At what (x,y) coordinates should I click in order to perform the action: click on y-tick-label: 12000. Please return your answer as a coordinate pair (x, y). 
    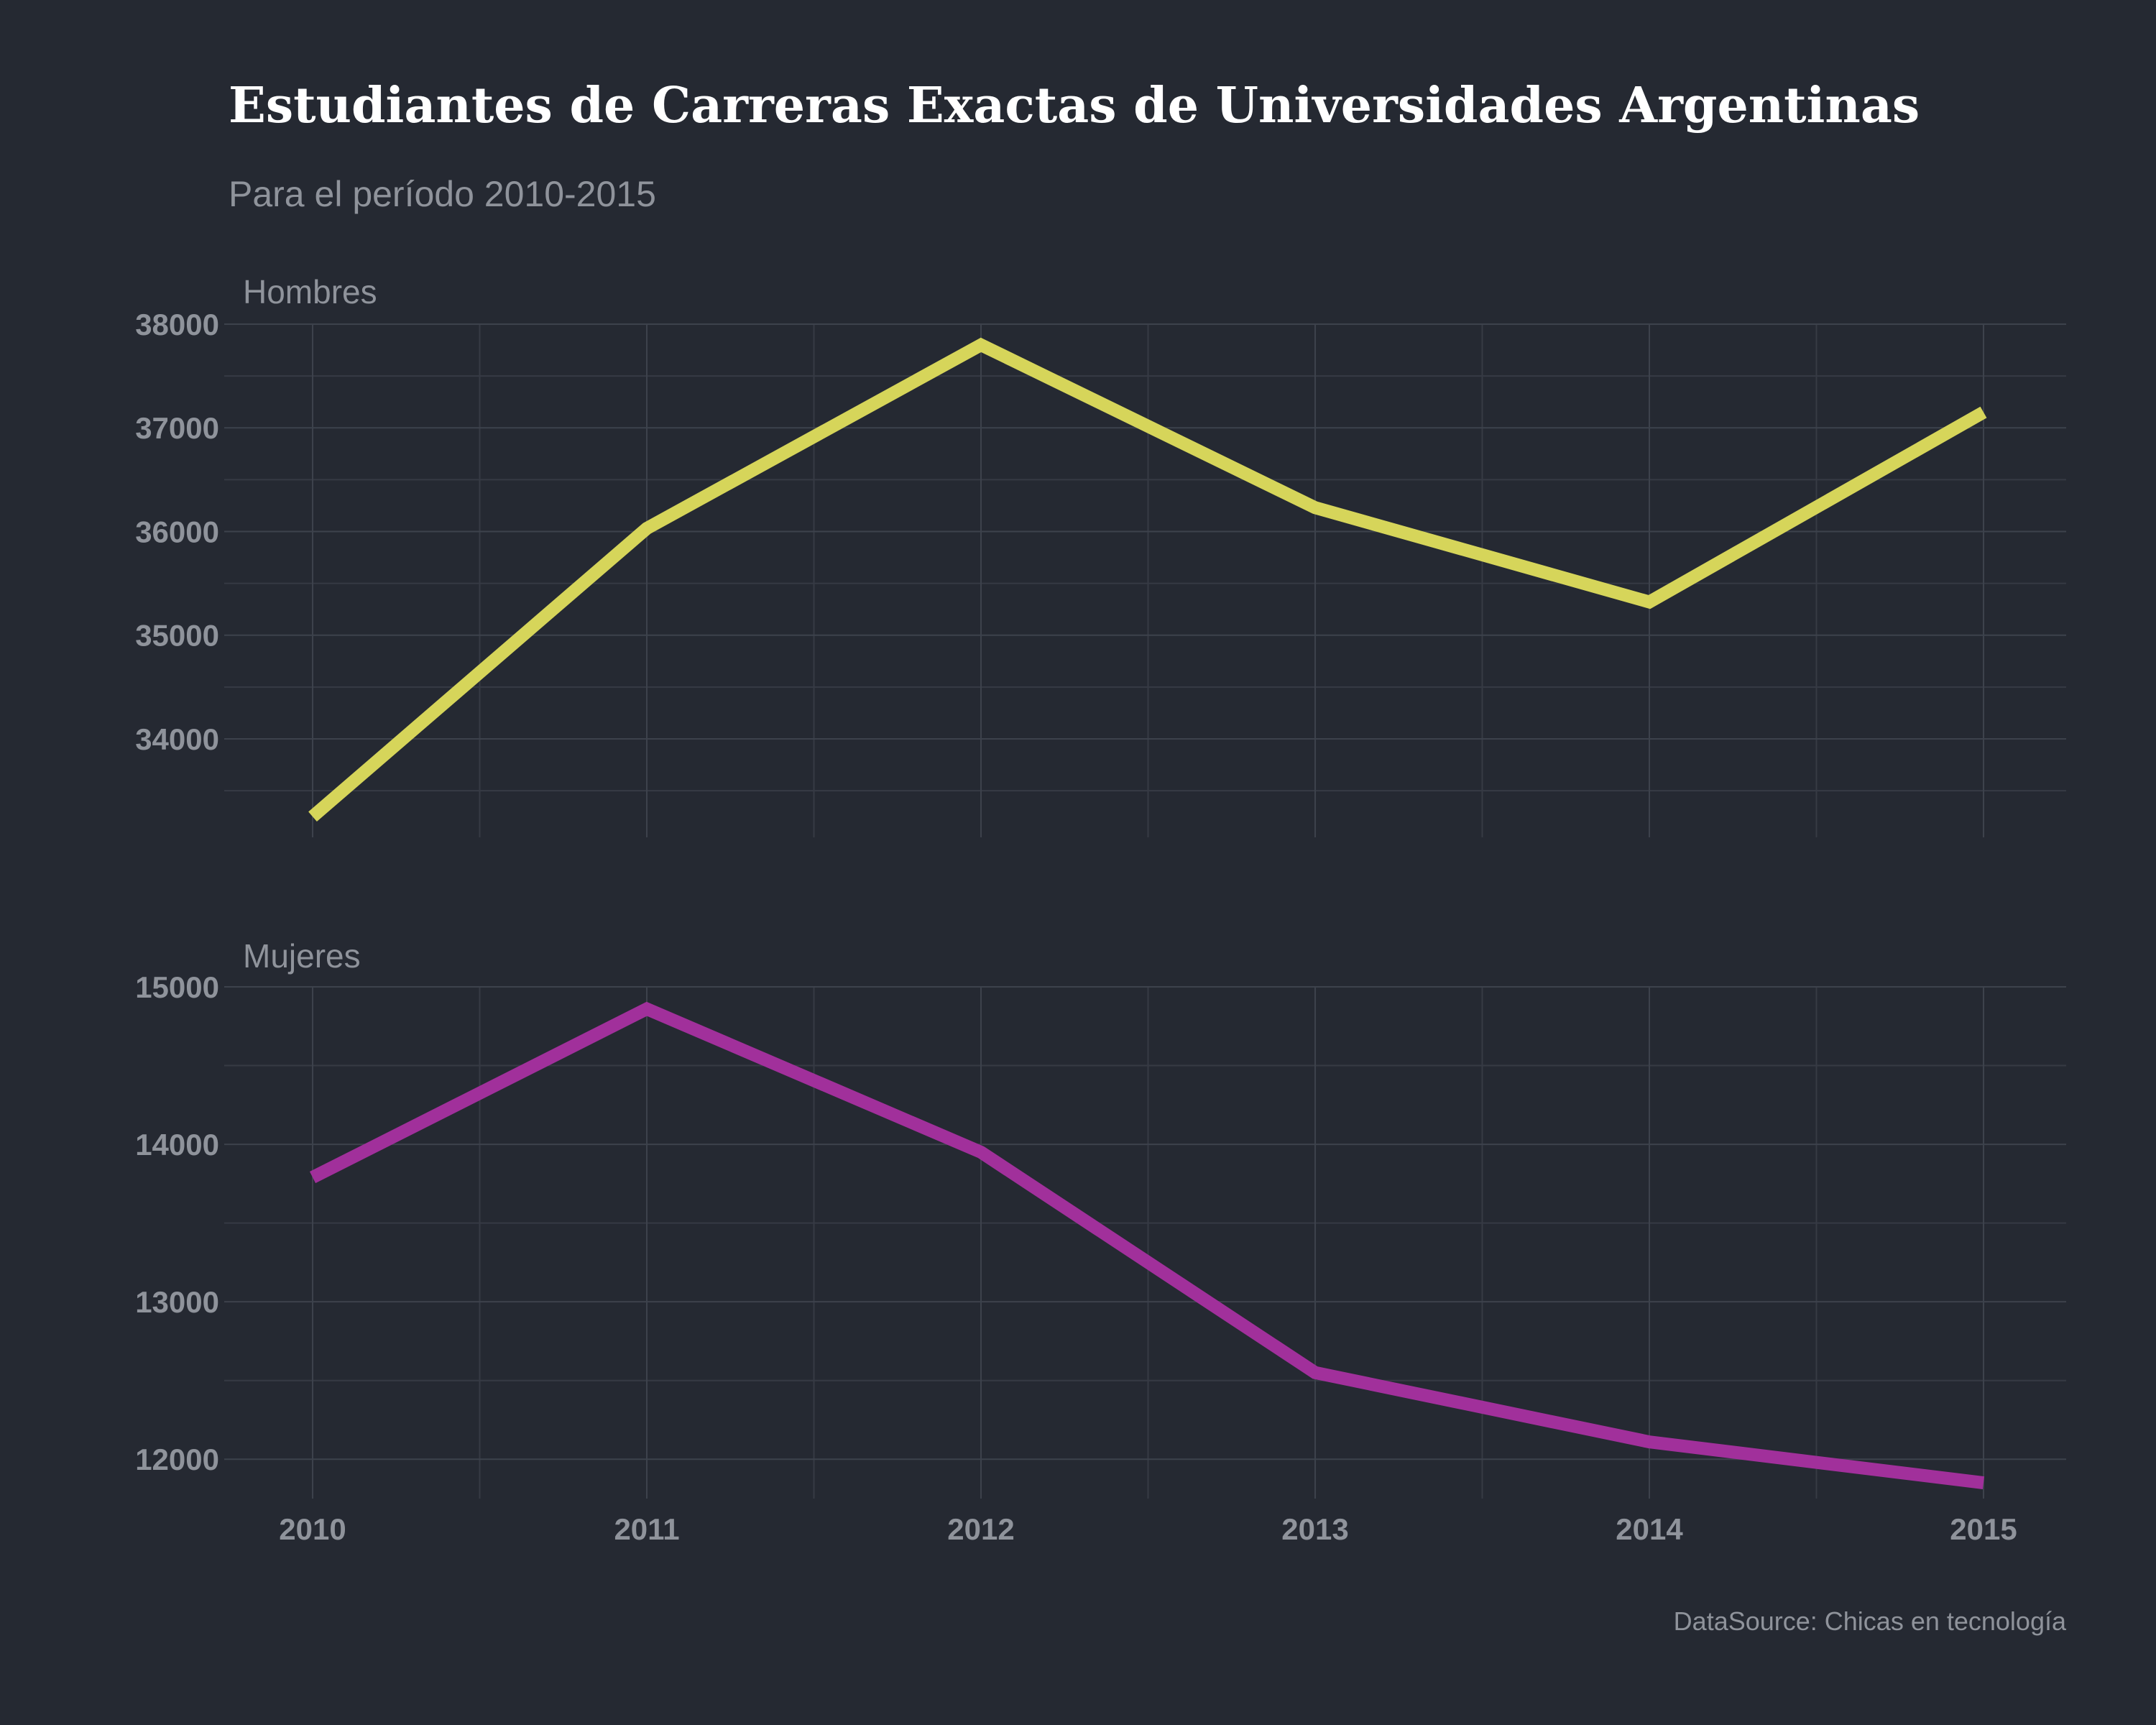
    Looking at the image, I should click on (177, 1459).